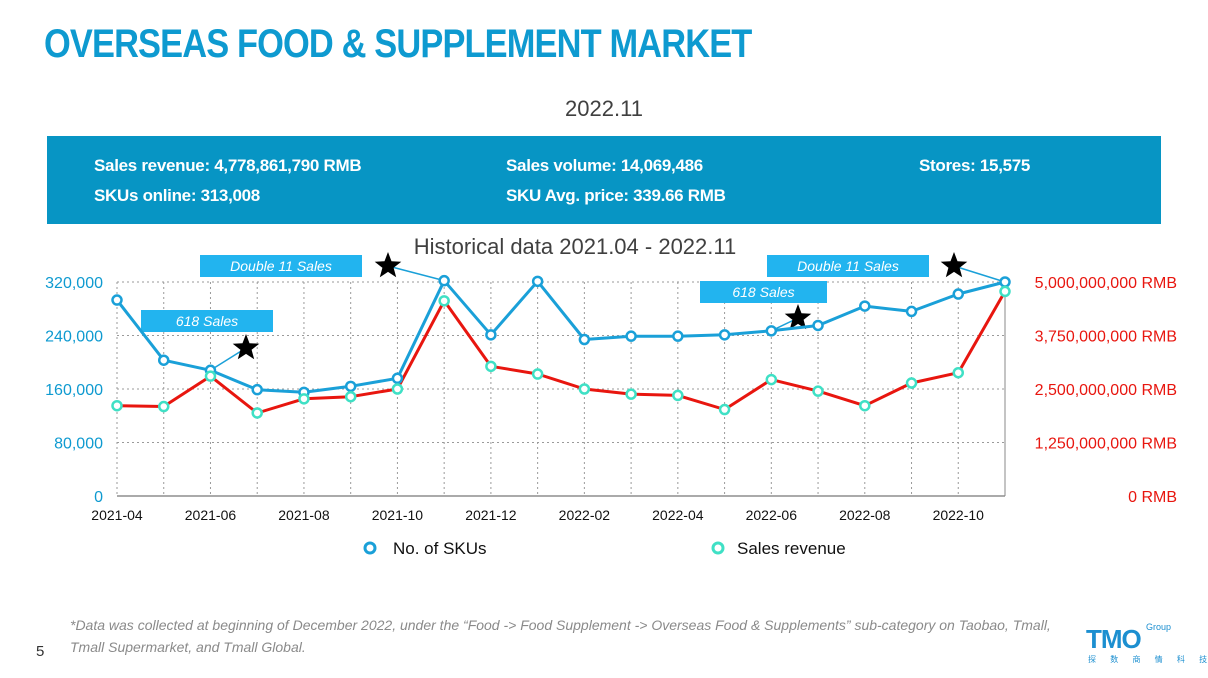 This screenshot has width=1208, height=678. What do you see at coordinates (616, 195) in the screenshot?
I see `stat-sku-avg-price: SKU Avg. price: 339.66 RMB` at bounding box center [616, 195].